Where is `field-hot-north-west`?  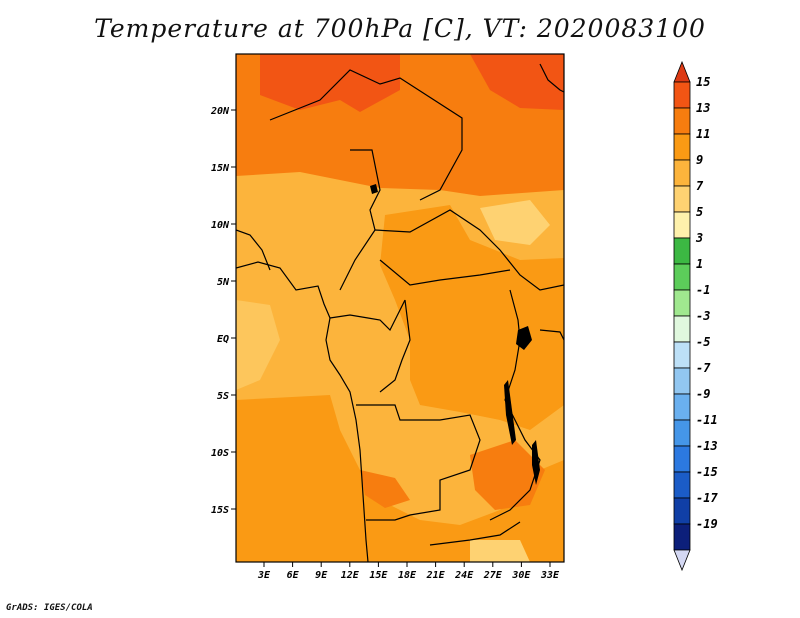 field-hot-north-west is located at coordinates (330, 83).